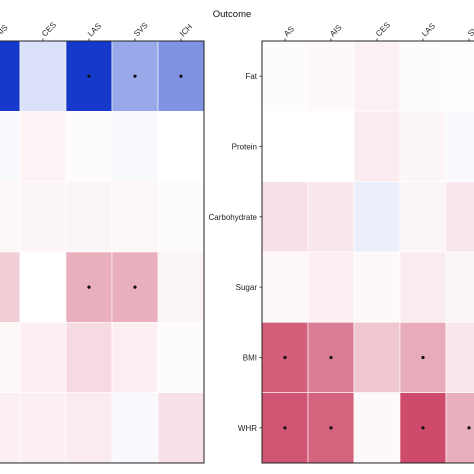 The width and height of the screenshot is (474, 474). I want to click on row-label: Fat, so click(251, 76).